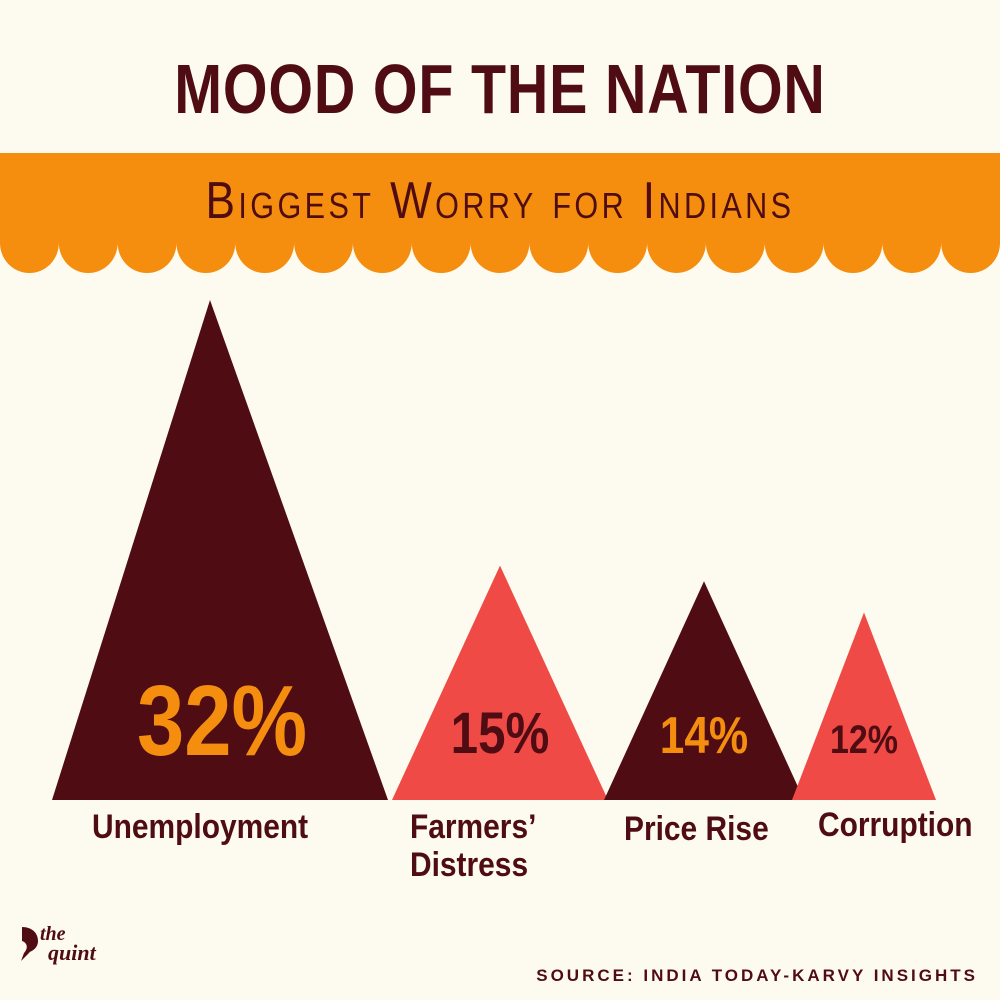 The width and height of the screenshot is (1000, 1000). What do you see at coordinates (72, 952) in the screenshot?
I see `logo-quint-text: quint` at bounding box center [72, 952].